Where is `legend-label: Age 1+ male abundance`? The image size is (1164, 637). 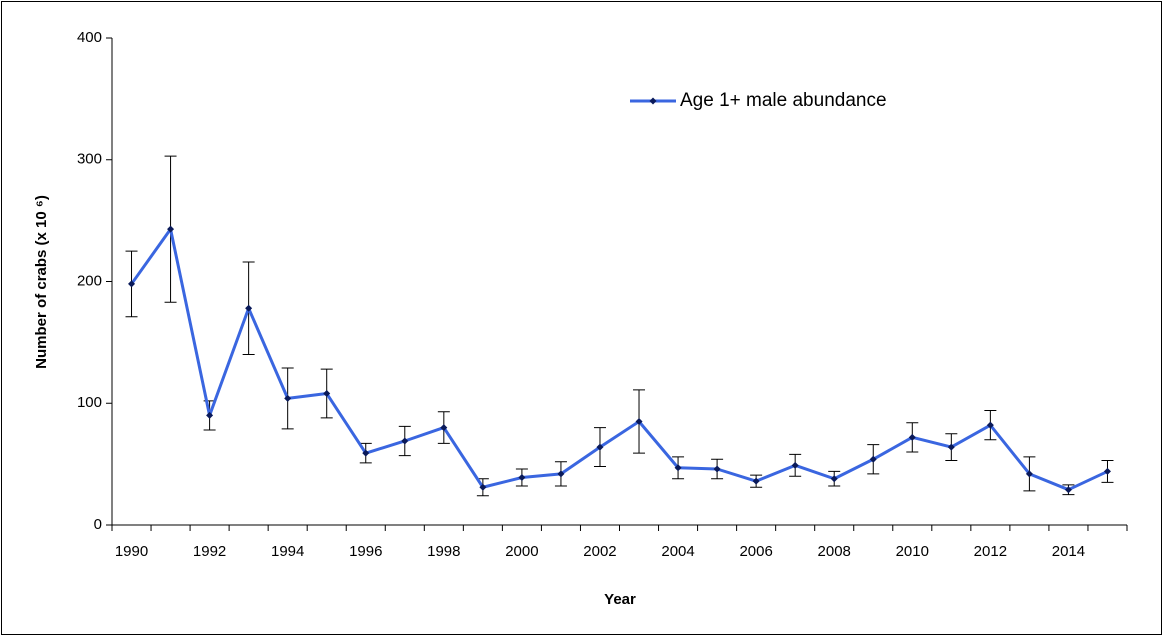
legend-label: Age 1+ male abundance is located at coordinates (783, 100).